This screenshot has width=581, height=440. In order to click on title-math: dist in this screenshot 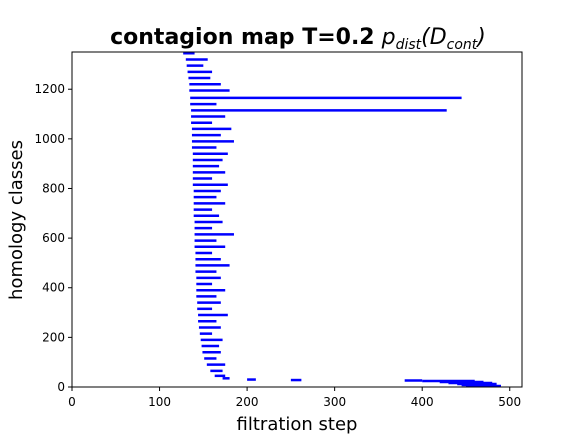, I will do `click(409, 45)`.